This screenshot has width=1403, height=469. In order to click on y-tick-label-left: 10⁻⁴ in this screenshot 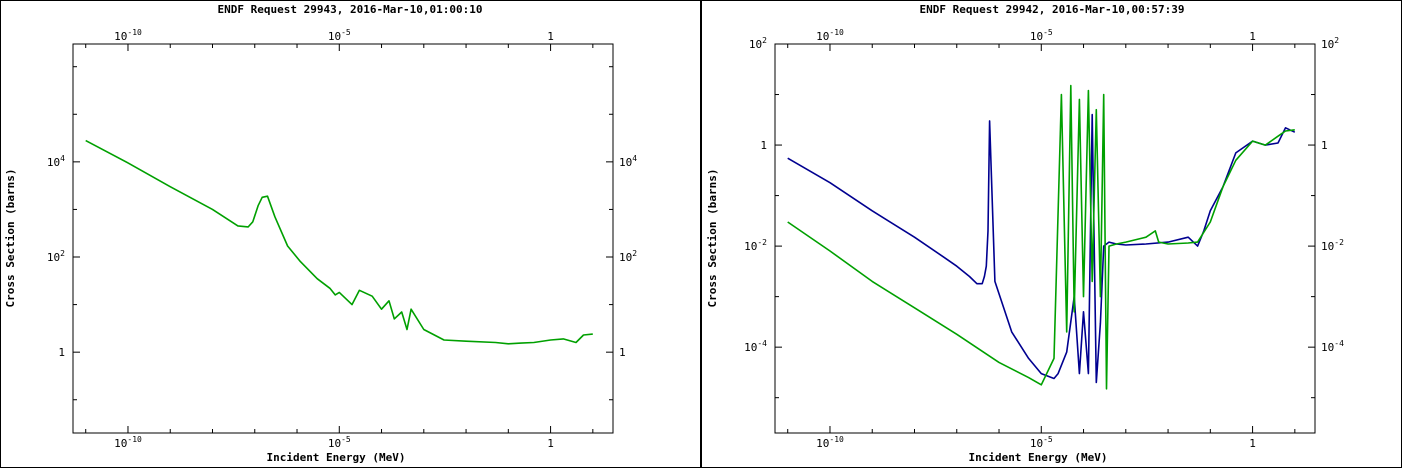, I will do `click(755, 346)`.